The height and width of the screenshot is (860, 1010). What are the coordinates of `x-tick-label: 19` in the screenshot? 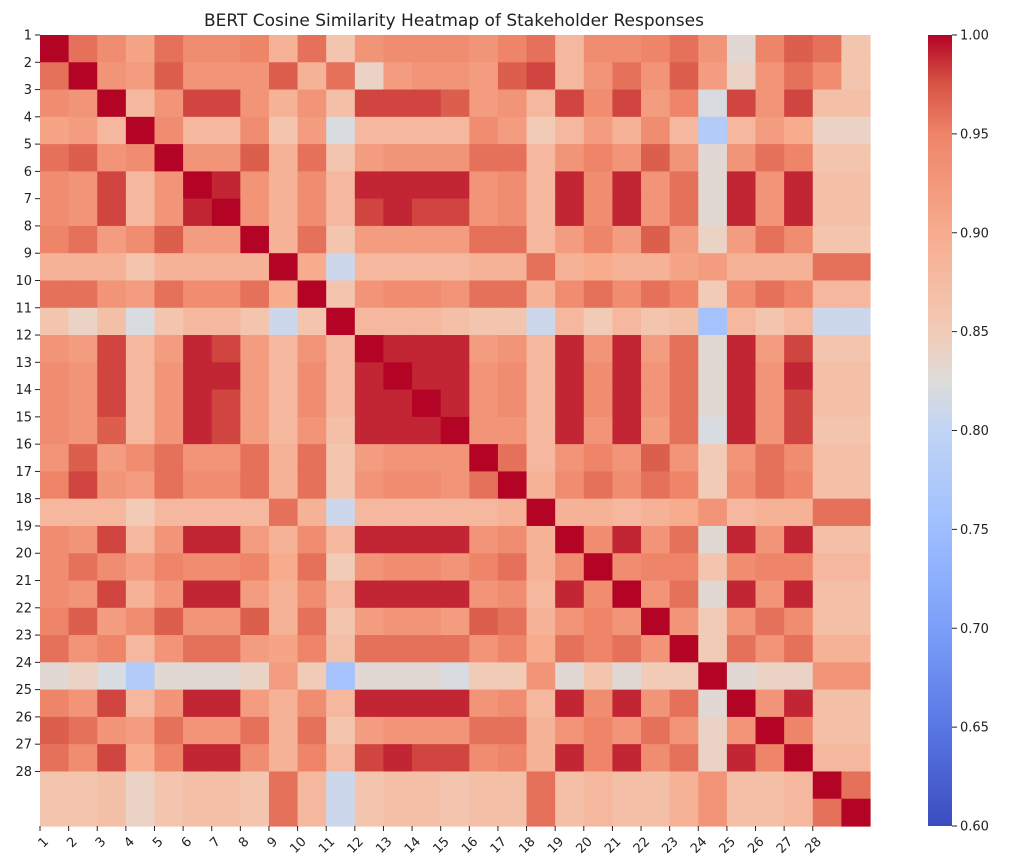 It's located at (556, 845).